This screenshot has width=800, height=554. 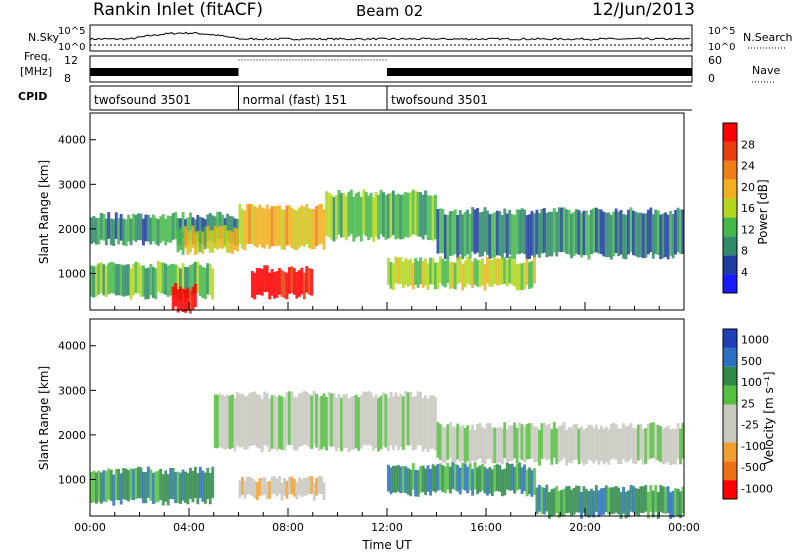 What do you see at coordinates (711, 78) in the screenshot?
I see `nave-tick-bottom: 0` at bounding box center [711, 78].